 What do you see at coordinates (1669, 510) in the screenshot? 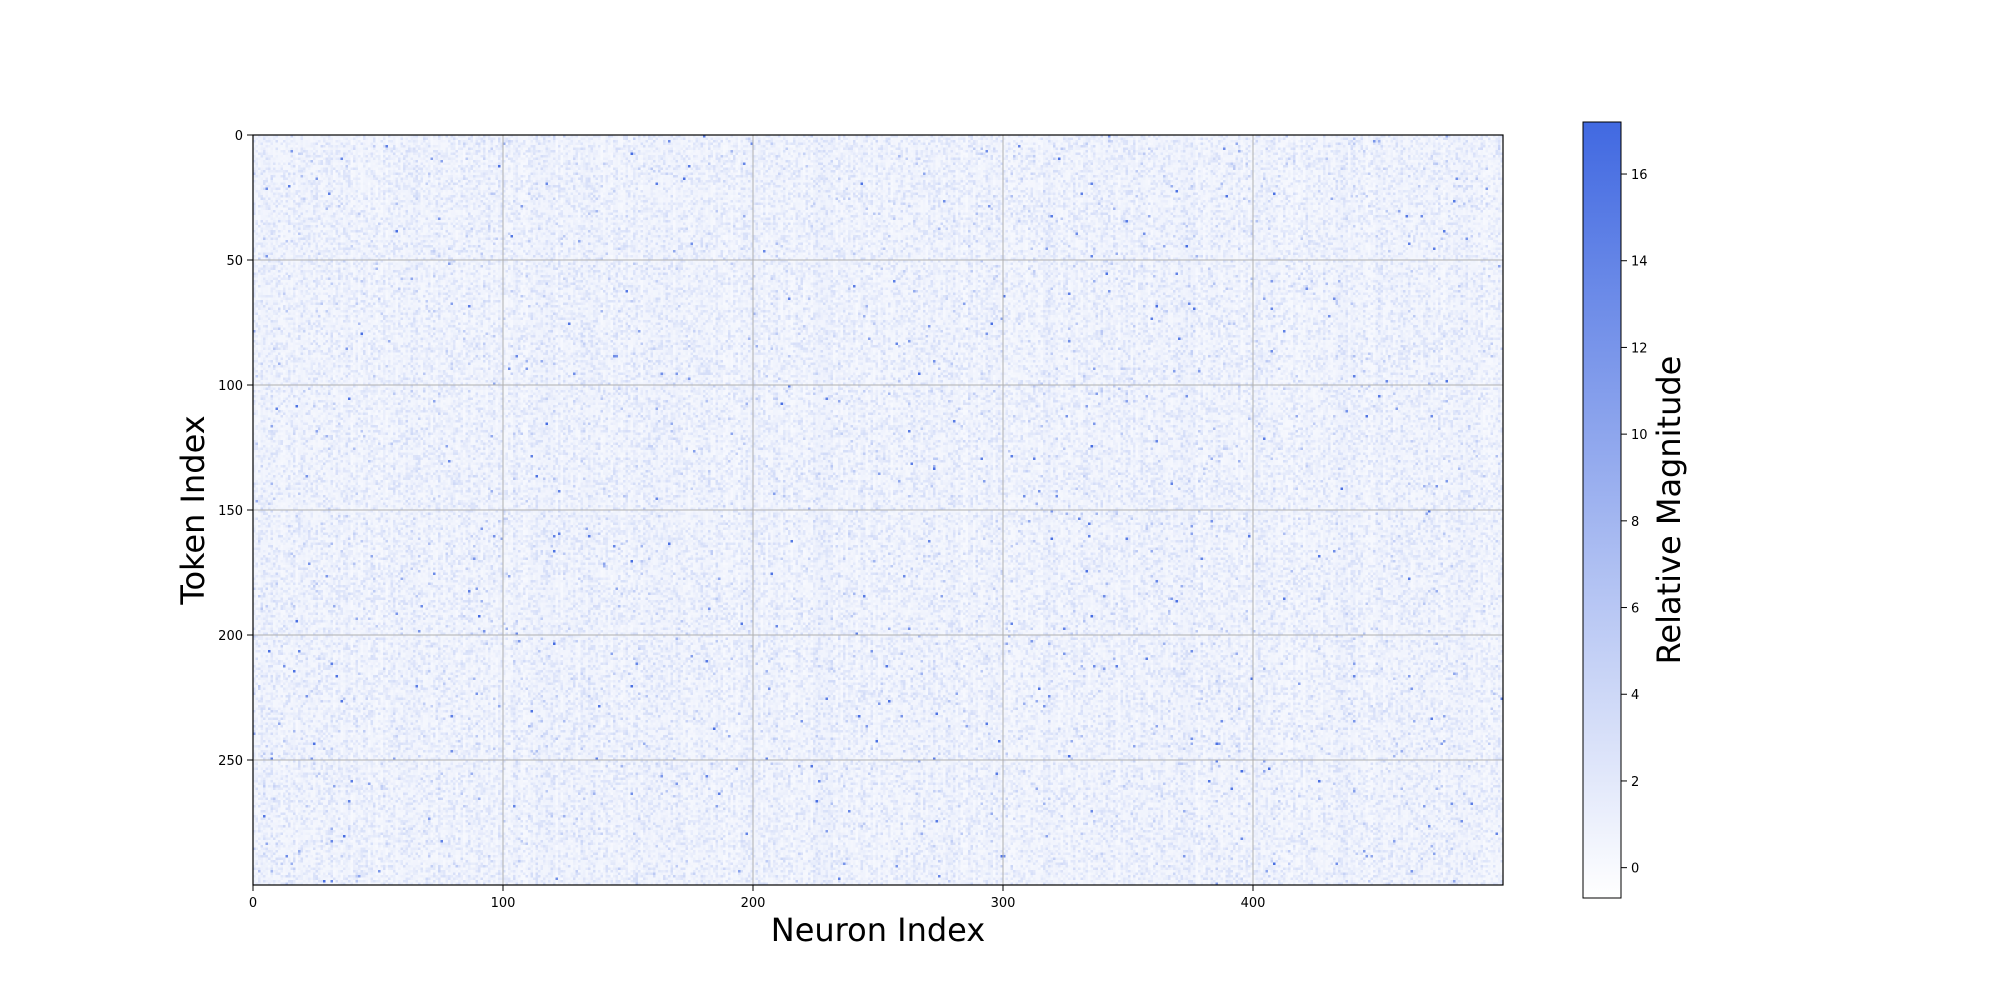
I see `colorbar-label: Relative Magnitude` at bounding box center [1669, 510].